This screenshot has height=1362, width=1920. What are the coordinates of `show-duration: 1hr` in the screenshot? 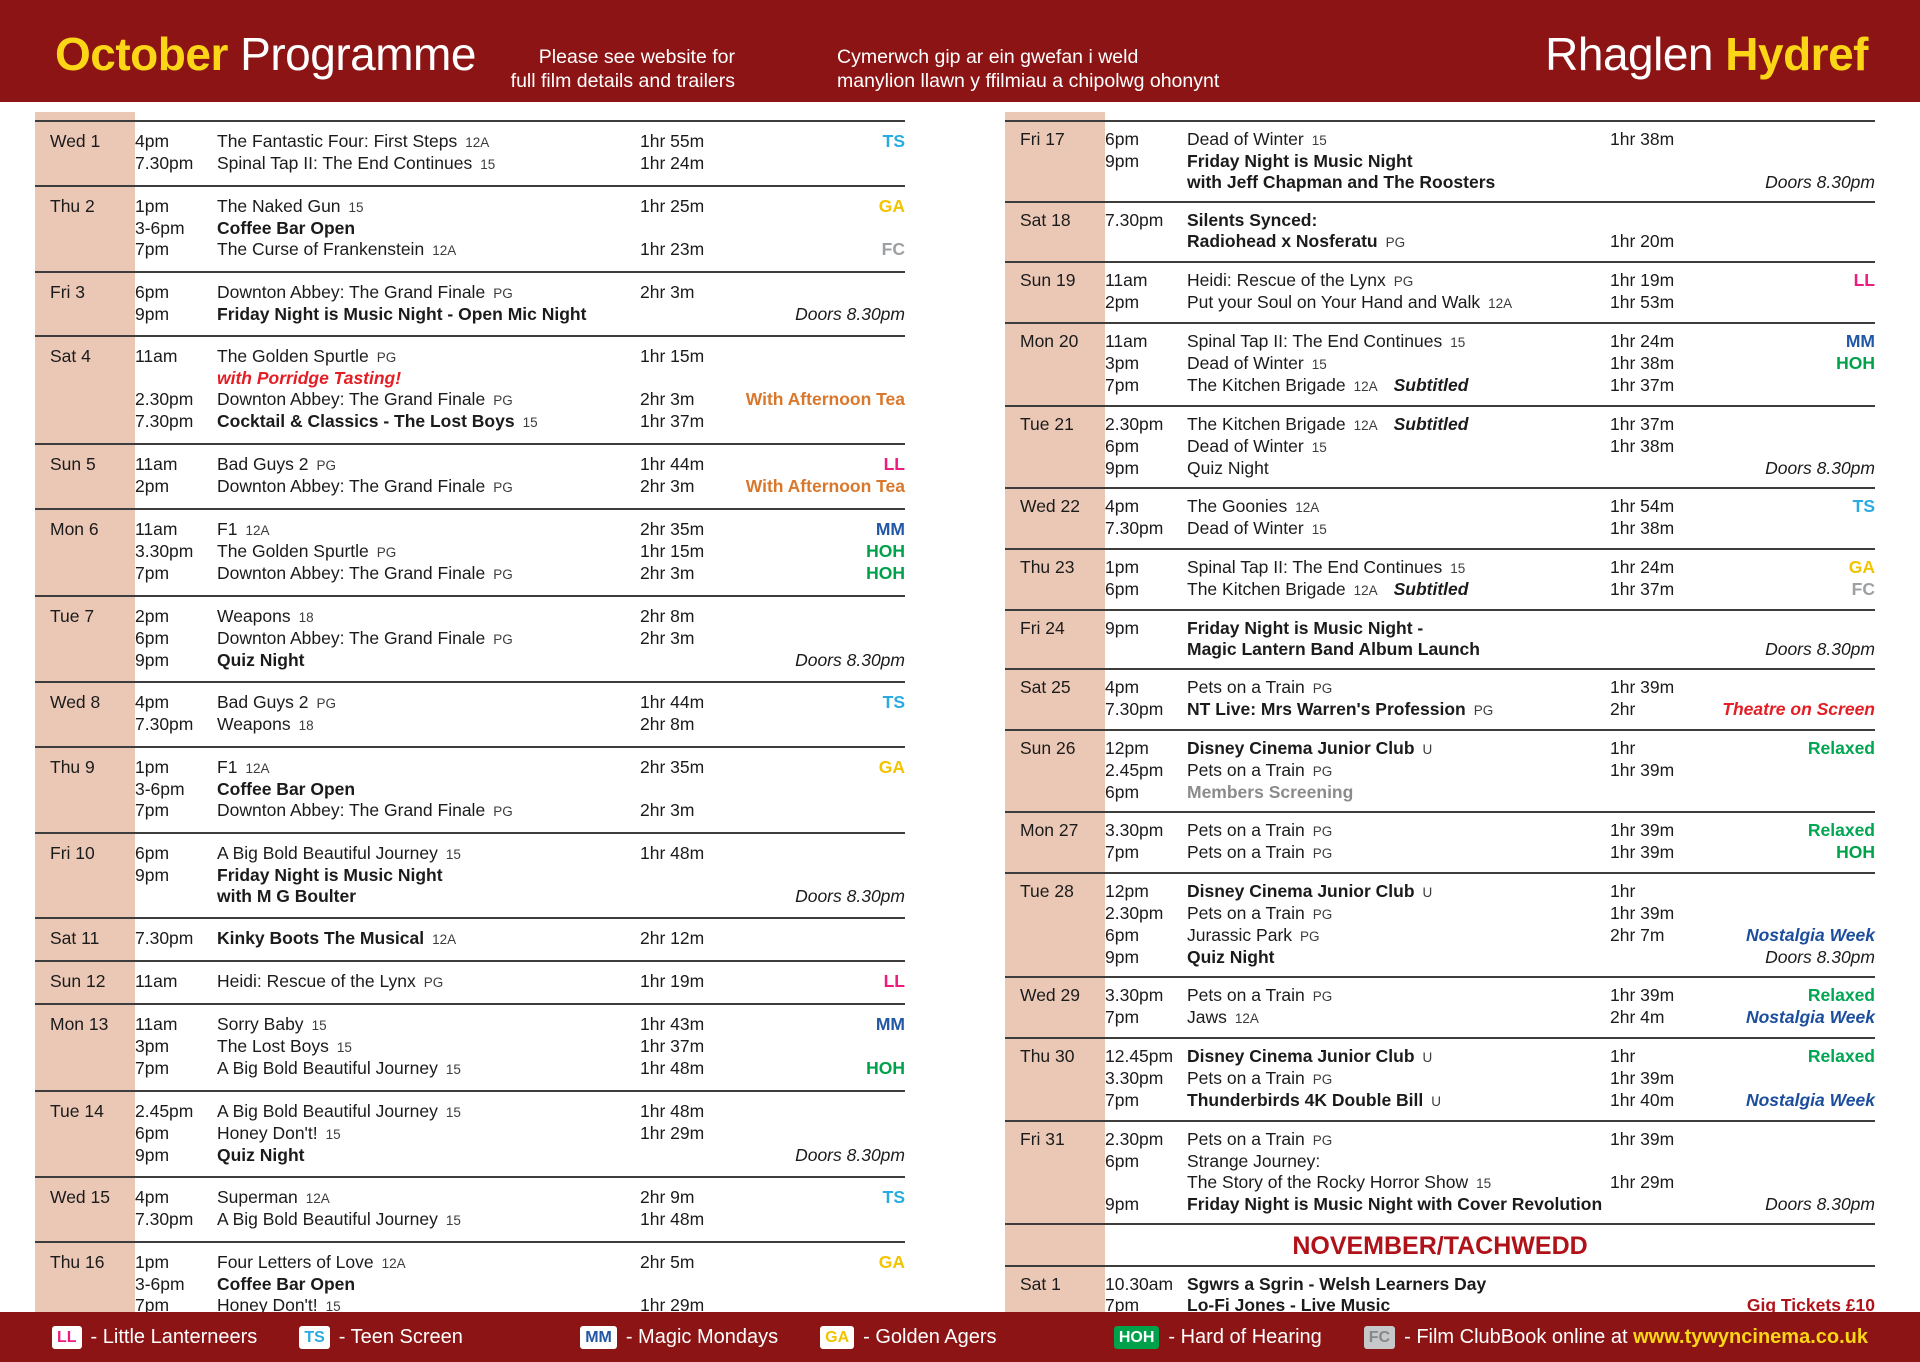 It's located at (1623, 1056).